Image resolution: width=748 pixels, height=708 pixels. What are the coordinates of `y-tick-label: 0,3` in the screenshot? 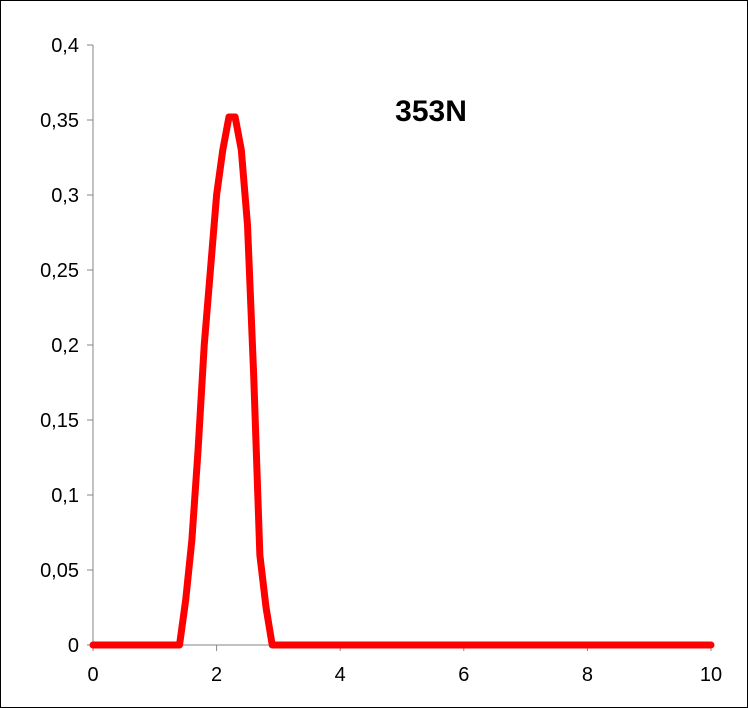 It's located at (65, 196).